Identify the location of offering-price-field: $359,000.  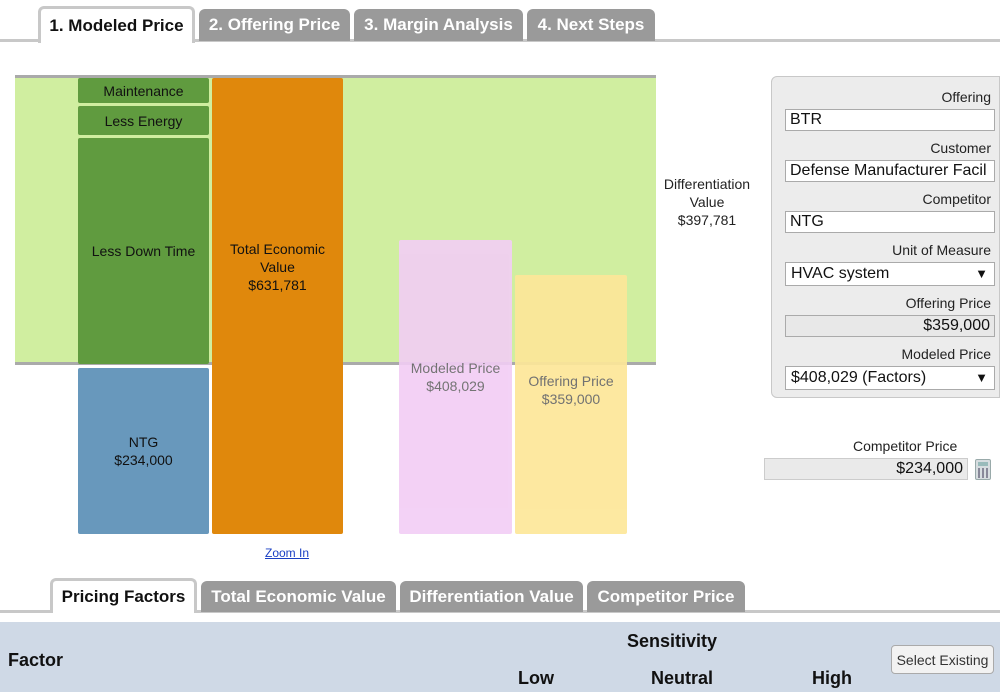
(890, 326).